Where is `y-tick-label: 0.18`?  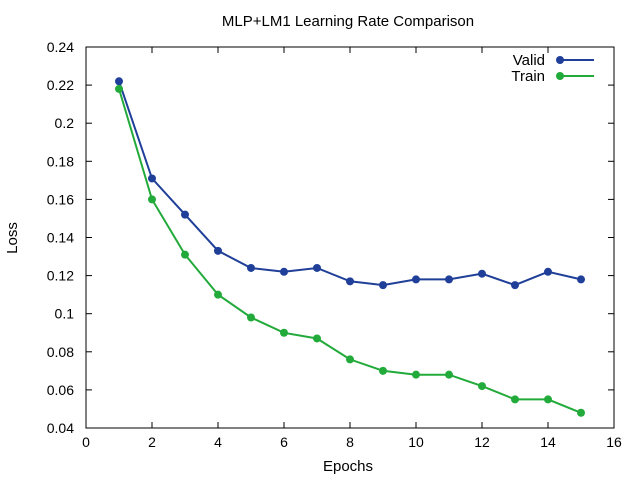
y-tick-label: 0.18 is located at coordinates (60, 161).